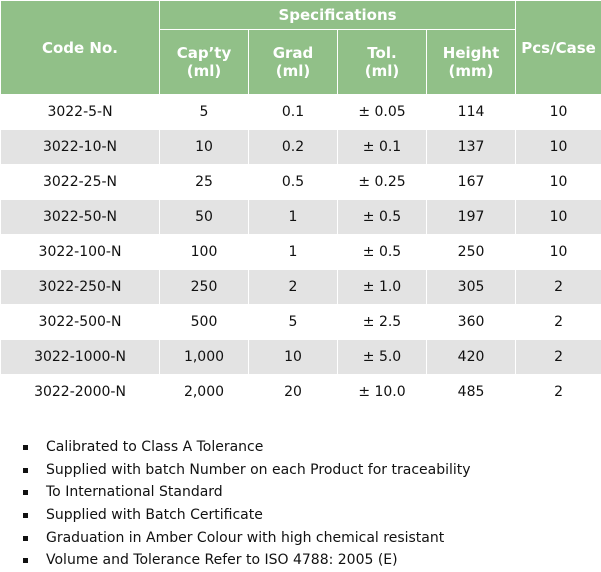 This screenshot has width=601, height=572. I want to click on header-tolerance-label: Tol. (ml), so click(382, 62).